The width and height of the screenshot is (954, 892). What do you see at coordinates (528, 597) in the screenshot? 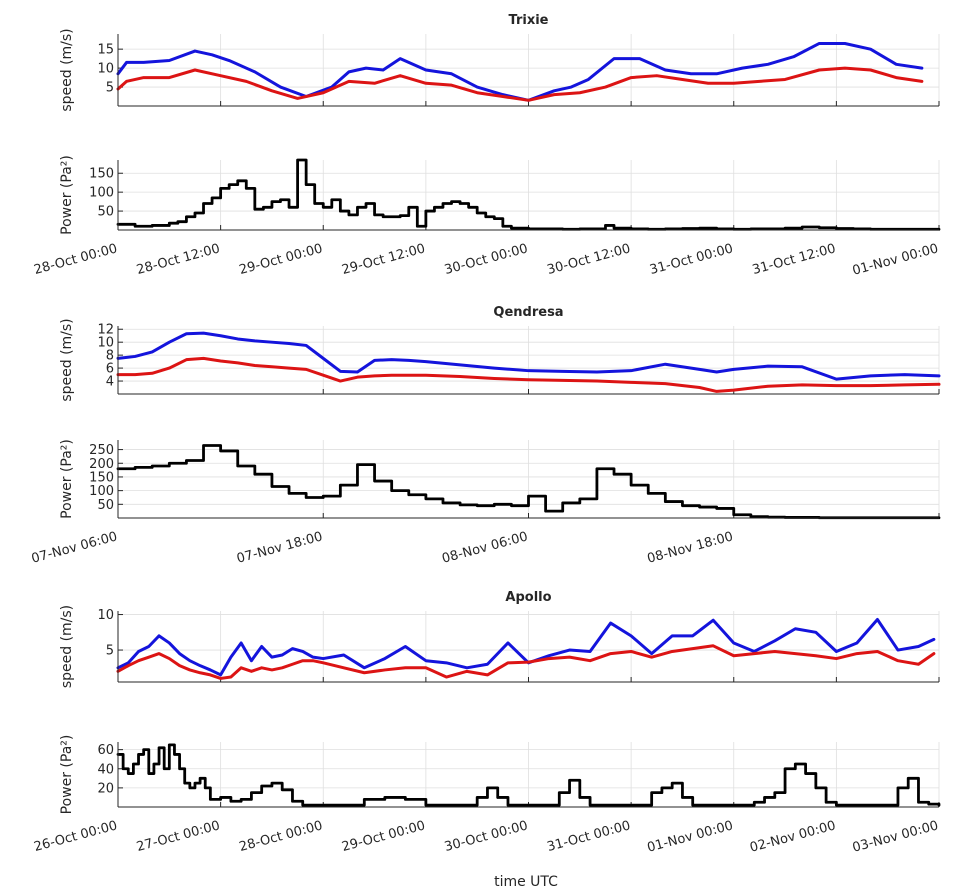
I see `panel-title: Apollo` at bounding box center [528, 597].